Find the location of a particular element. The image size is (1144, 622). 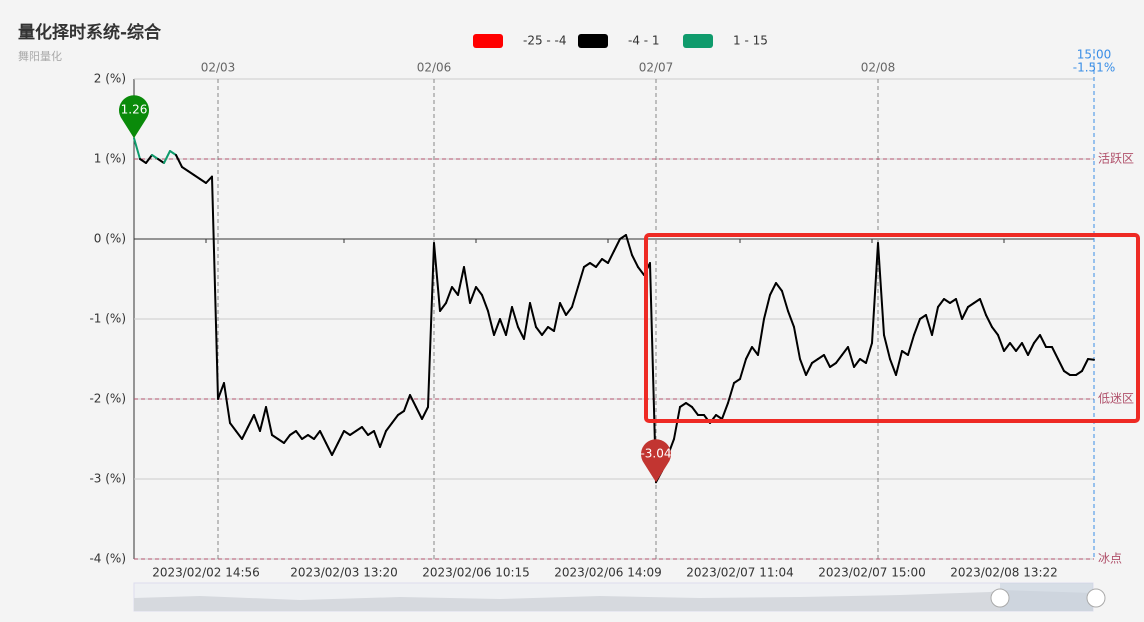

x-tick-label: 2023/02/07 11:04 is located at coordinates (740, 573).